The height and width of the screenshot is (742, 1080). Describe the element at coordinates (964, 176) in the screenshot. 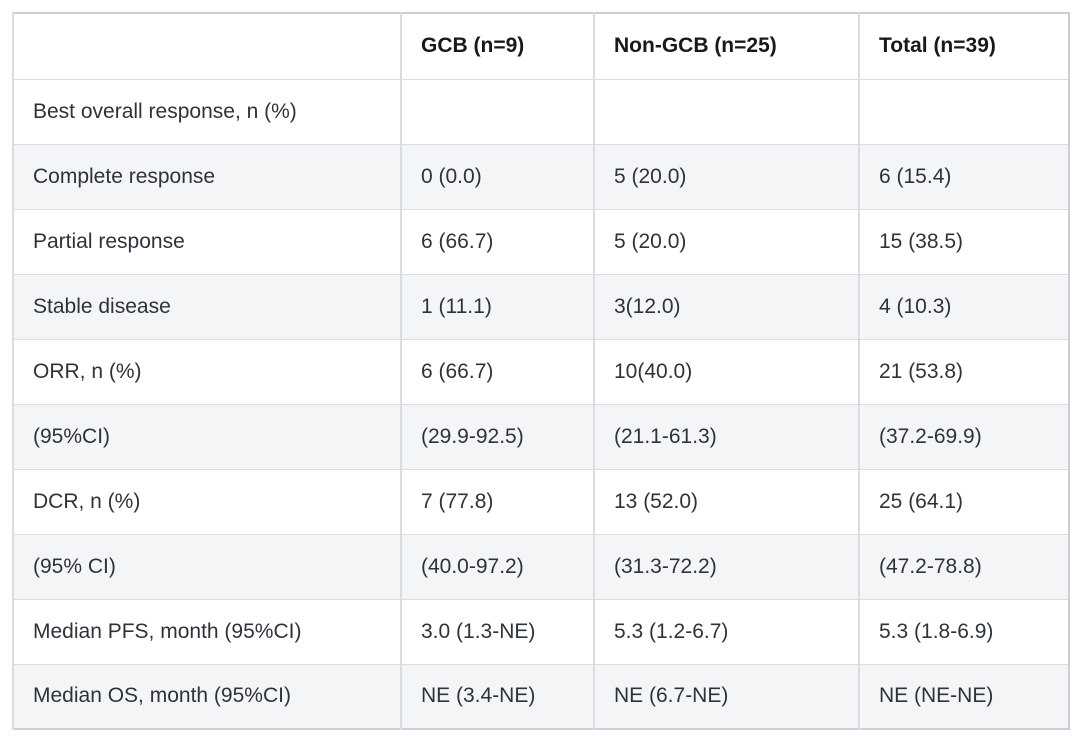

I see `cell-total: 6 (15.4)` at that location.